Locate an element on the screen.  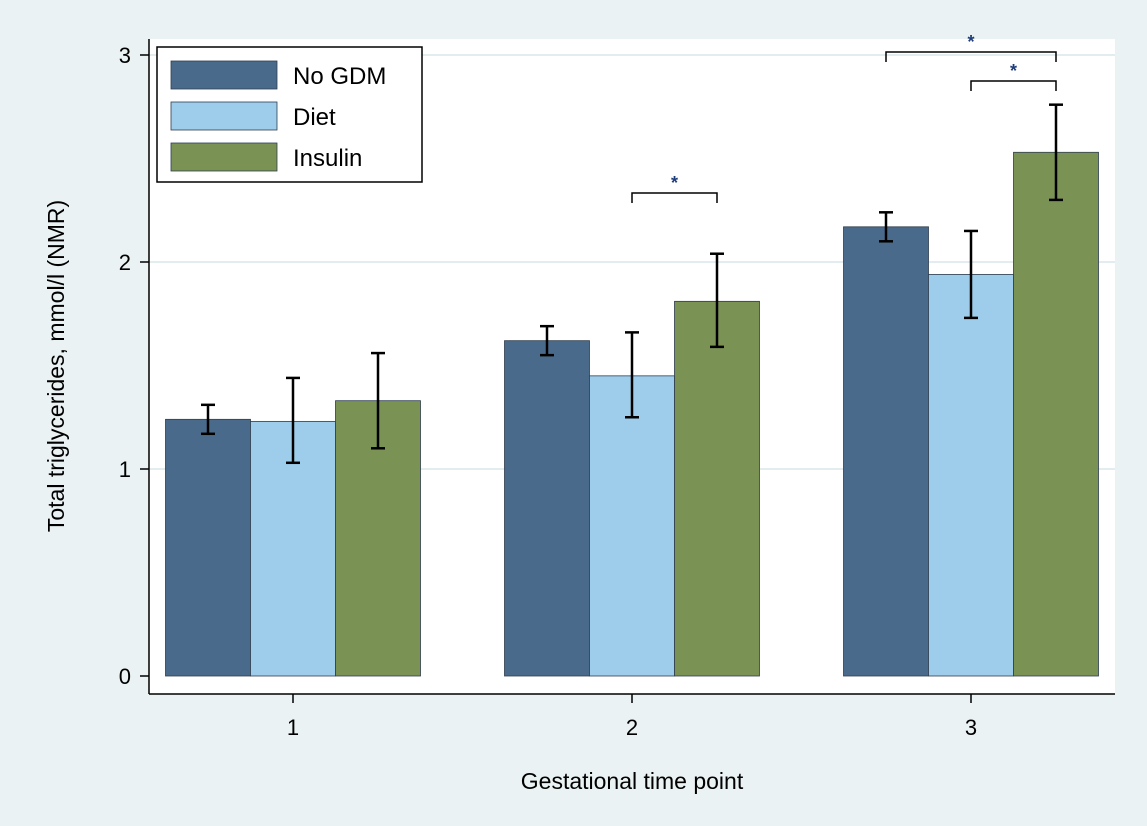
legend-label: No GDM is located at coordinates (339, 76).